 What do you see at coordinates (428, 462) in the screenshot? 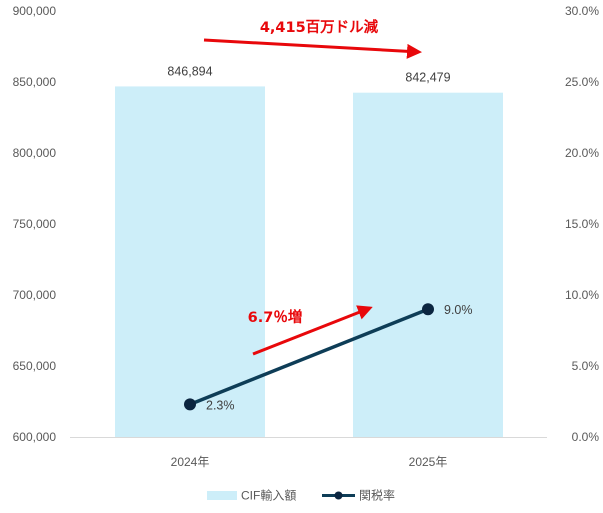
I see `x-axis-tick-label: 2025年` at bounding box center [428, 462].